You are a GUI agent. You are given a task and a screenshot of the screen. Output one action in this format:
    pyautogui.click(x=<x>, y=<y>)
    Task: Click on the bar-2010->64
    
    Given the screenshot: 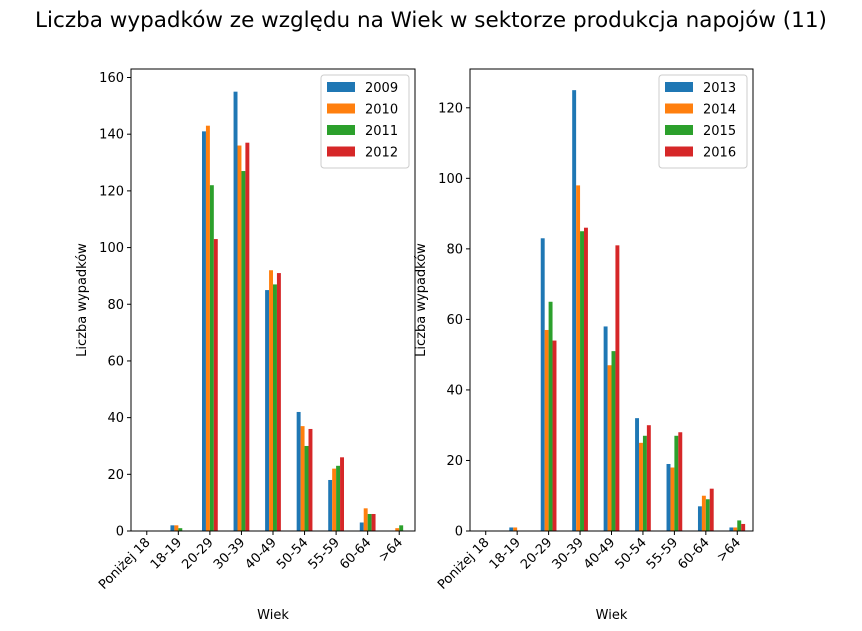 What is the action you would take?
    pyautogui.click(x=397, y=529)
    